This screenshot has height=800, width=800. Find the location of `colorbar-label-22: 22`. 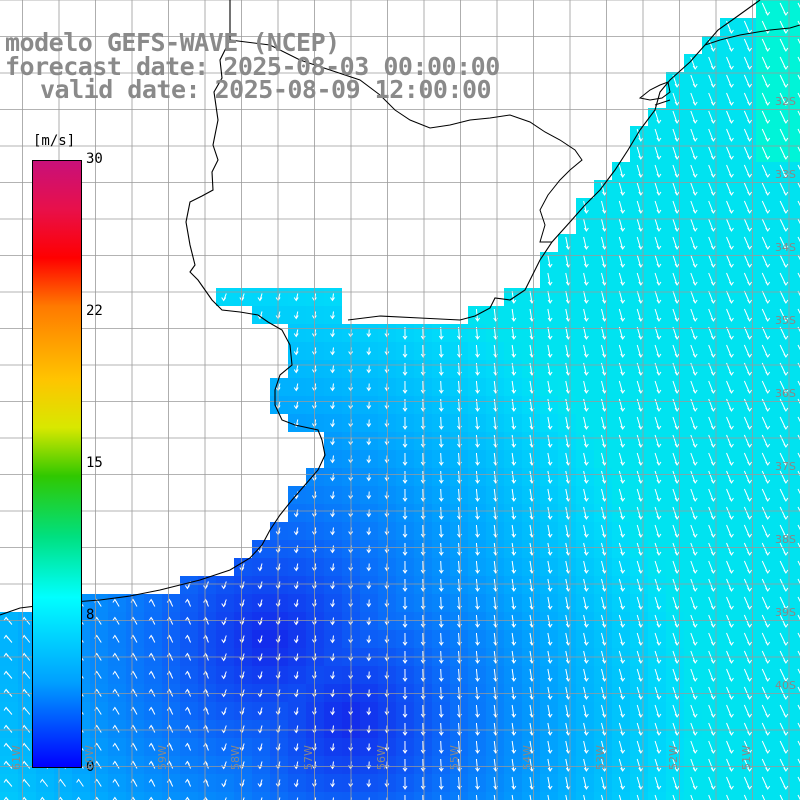

colorbar-label-22: 22 is located at coordinates (94, 311).